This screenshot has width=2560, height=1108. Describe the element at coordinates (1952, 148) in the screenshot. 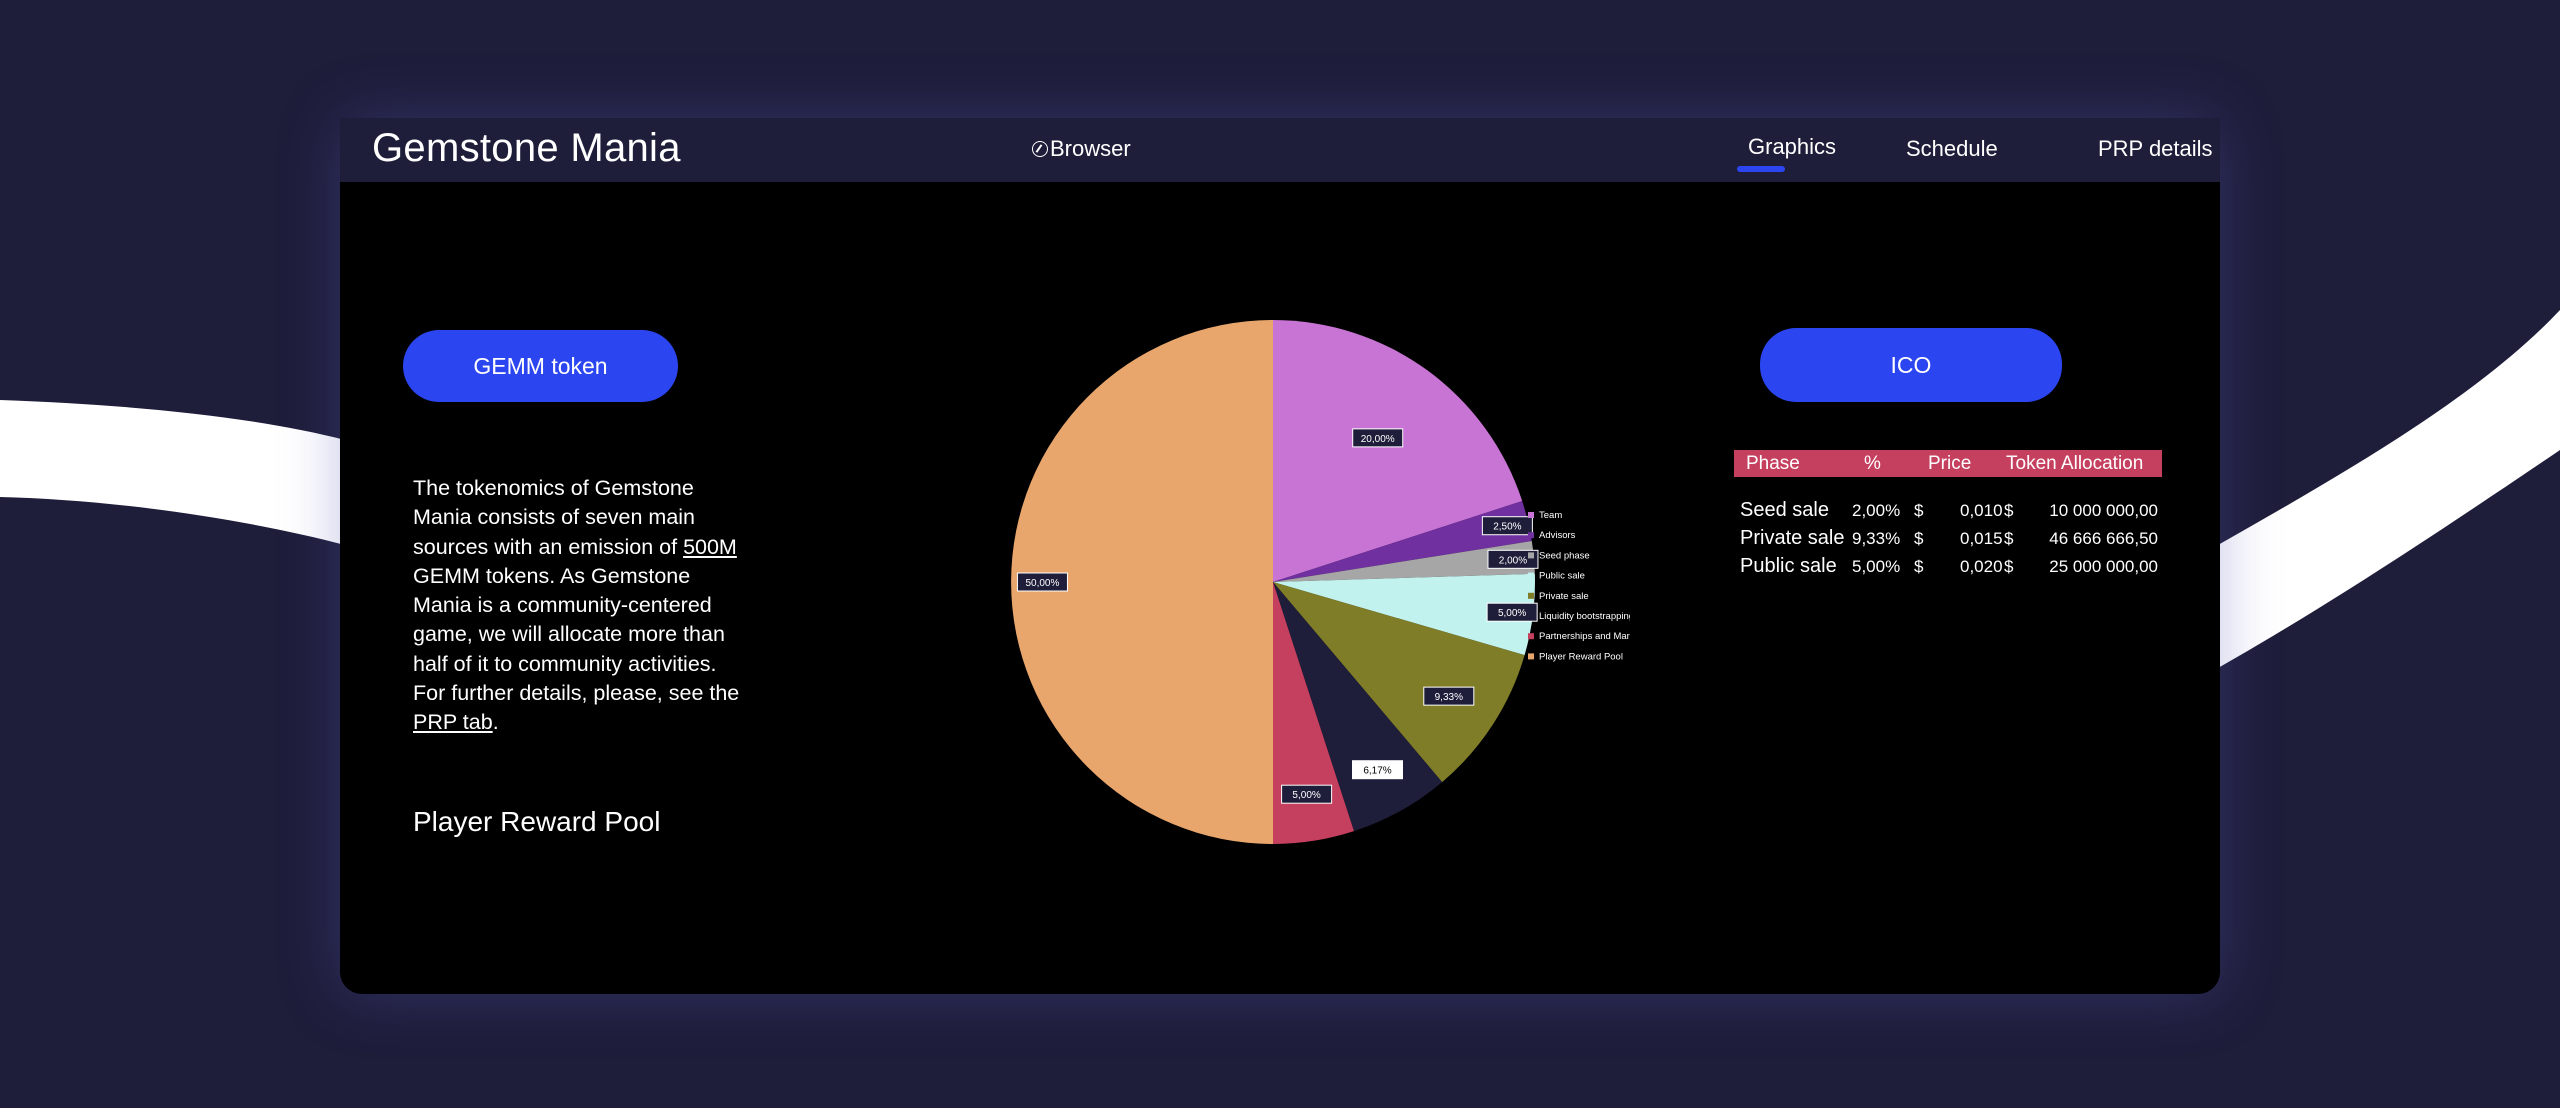

I see `tab-schedule: Schedule` at that location.